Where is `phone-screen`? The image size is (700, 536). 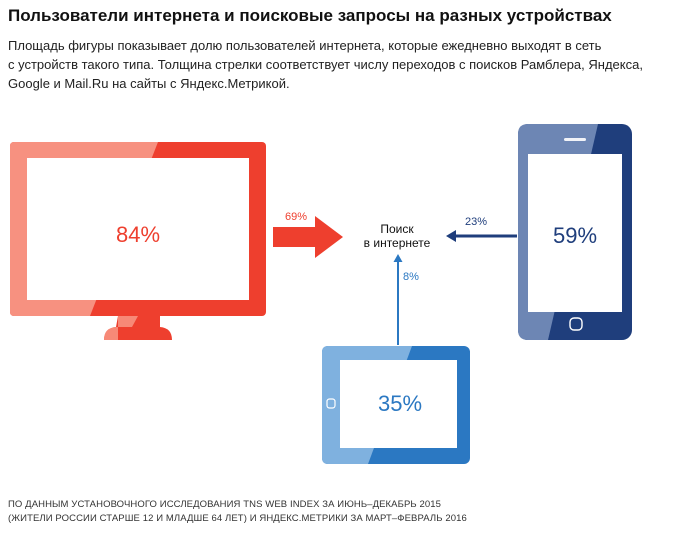 phone-screen is located at coordinates (575, 233).